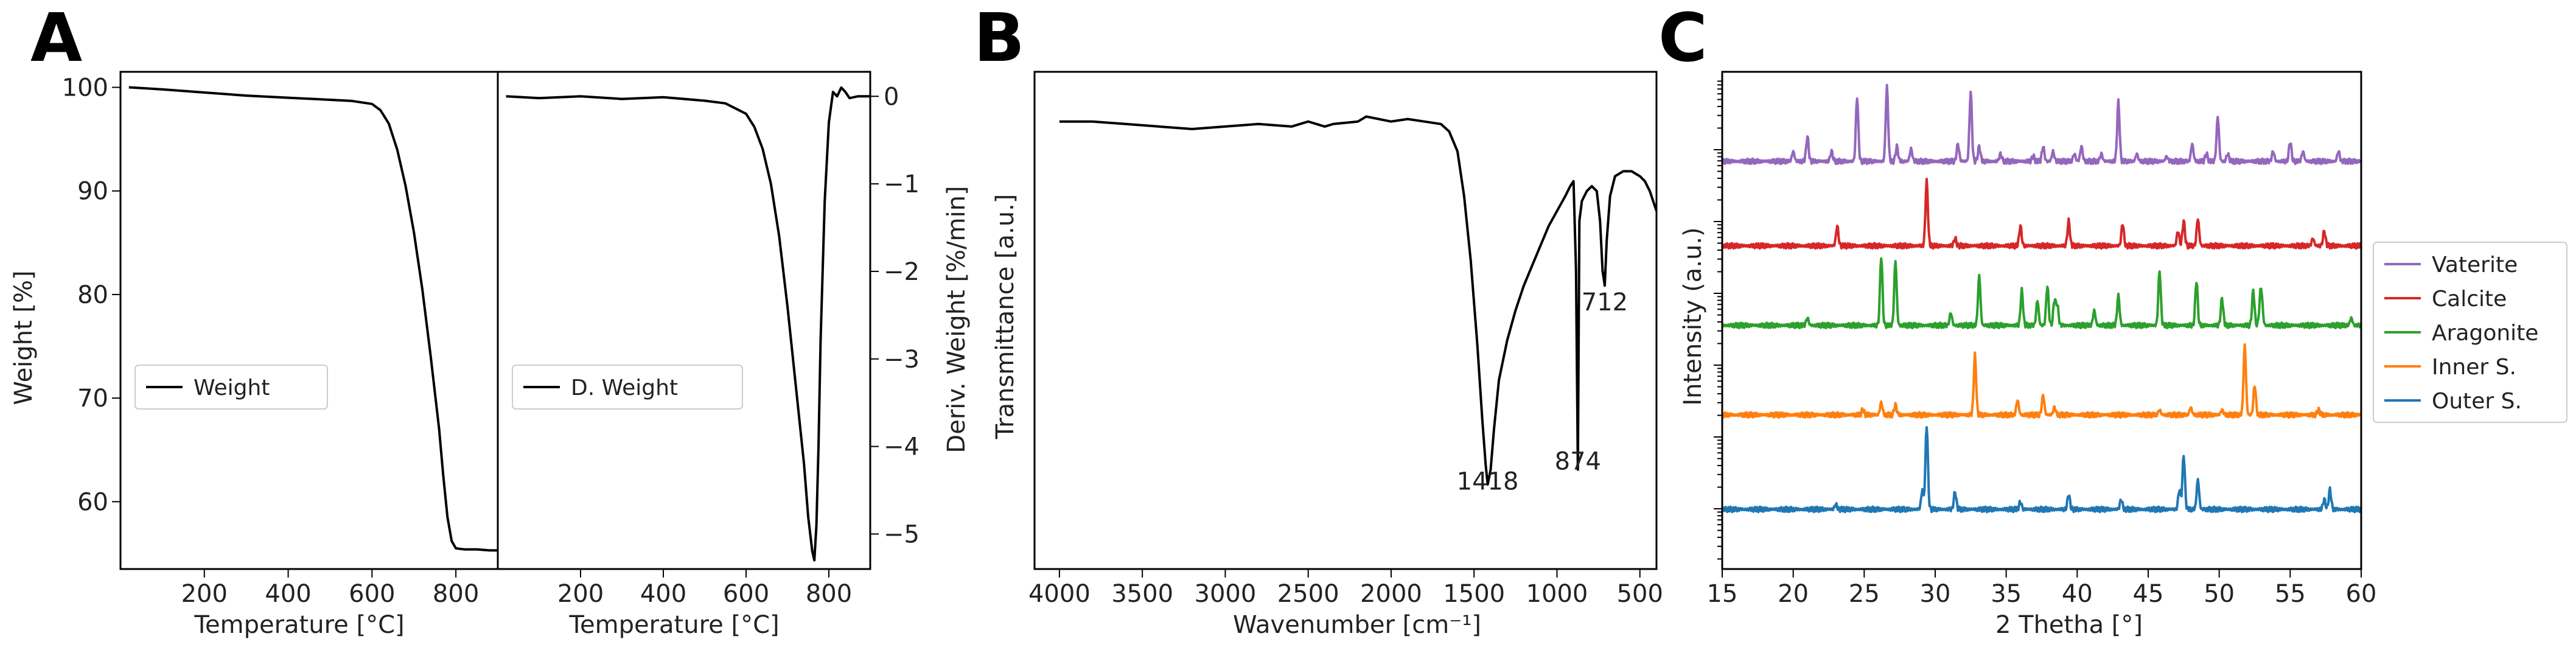  What do you see at coordinates (663, 594) in the screenshot?
I see `deriv-xtick-label: 400` at bounding box center [663, 594].